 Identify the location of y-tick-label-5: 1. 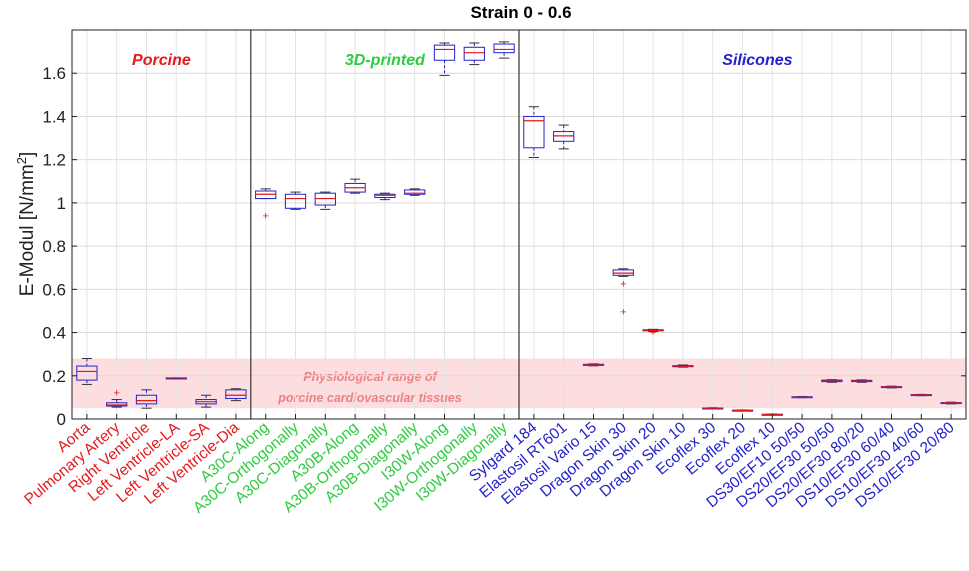
(61, 203).